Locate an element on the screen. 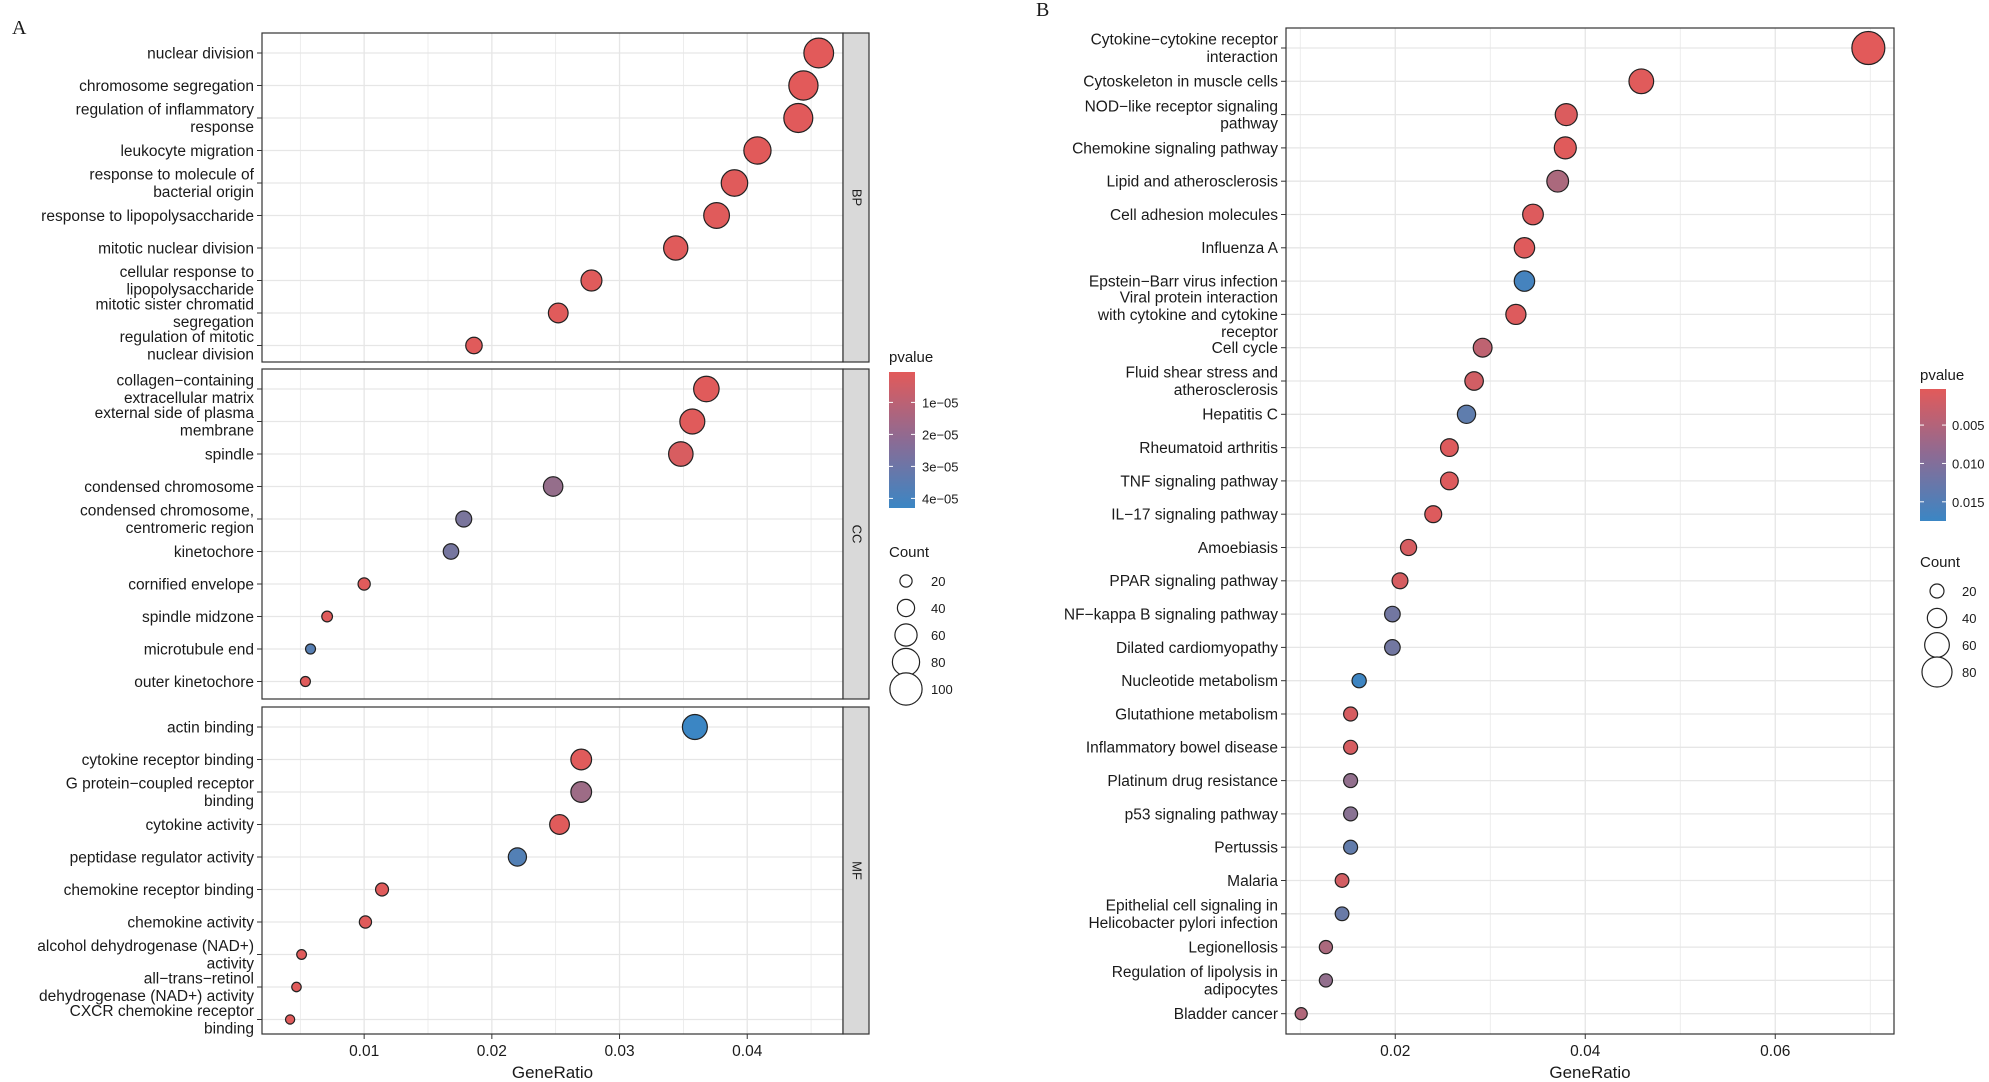  term-label-cytokine-cytokine-receptor-interaction-line-2: interaction is located at coordinates (1242, 57).